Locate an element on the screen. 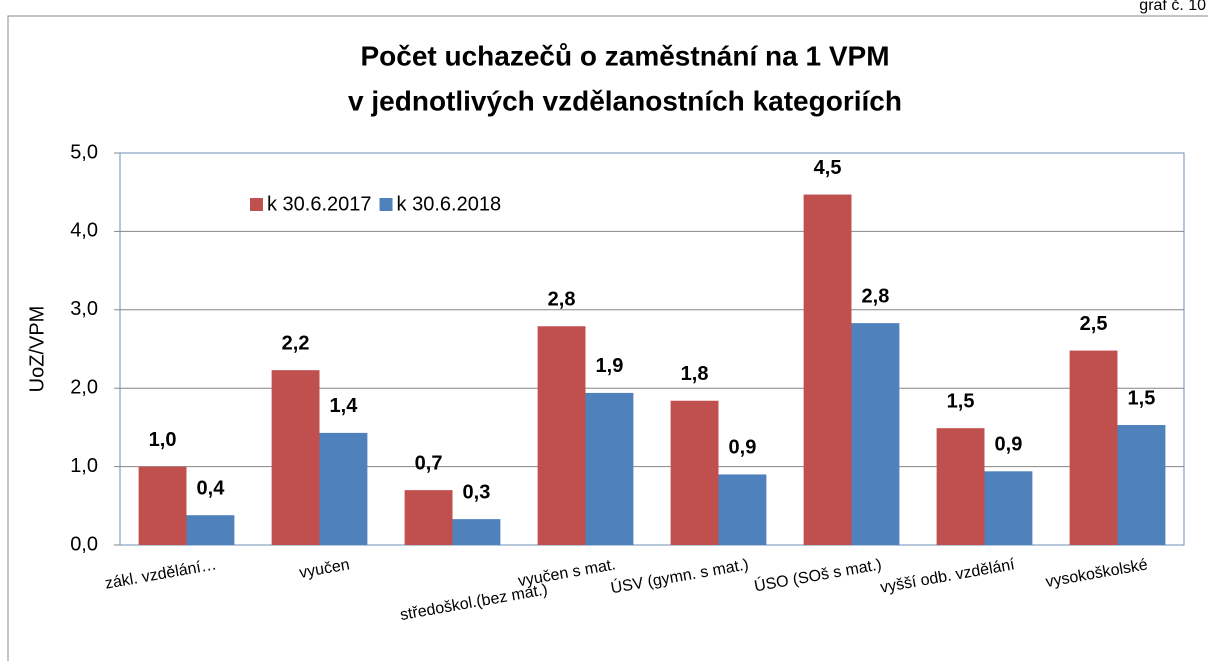  data-label: 2,2 is located at coordinates (296, 343).